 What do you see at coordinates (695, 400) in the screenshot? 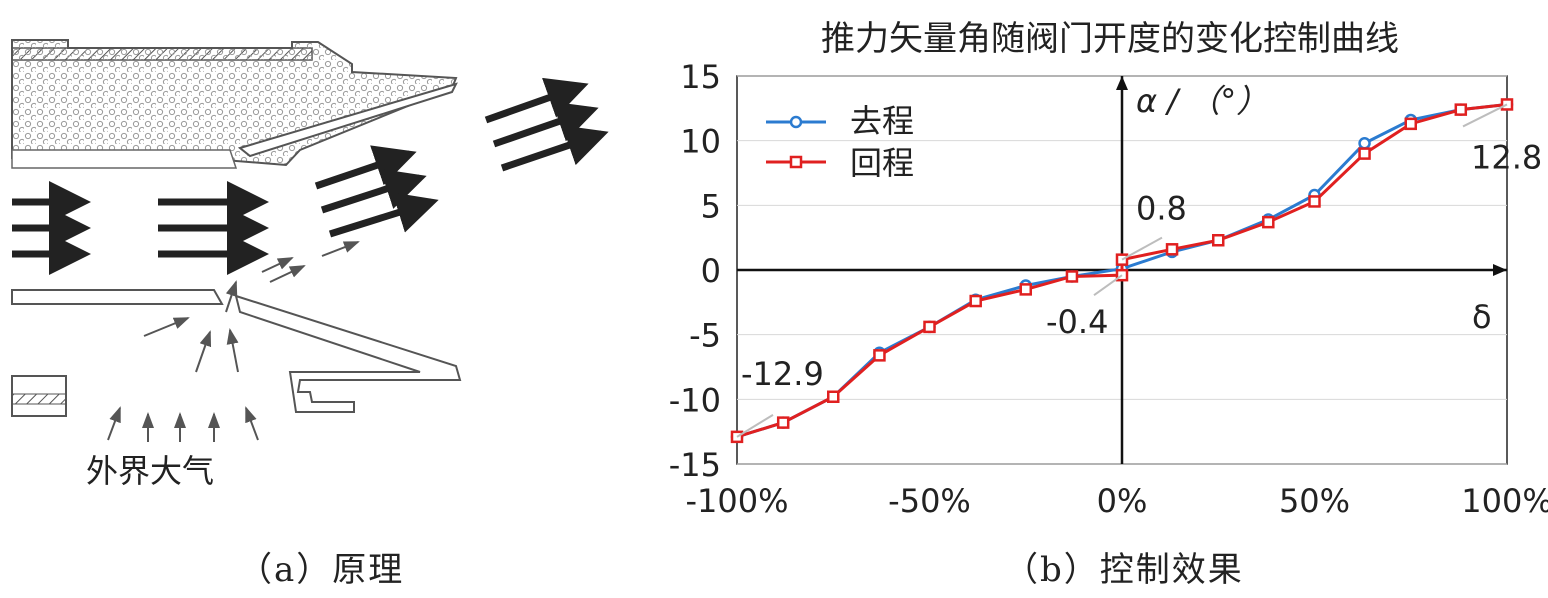
I see `y-tick-label: -10` at bounding box center [695, 400].